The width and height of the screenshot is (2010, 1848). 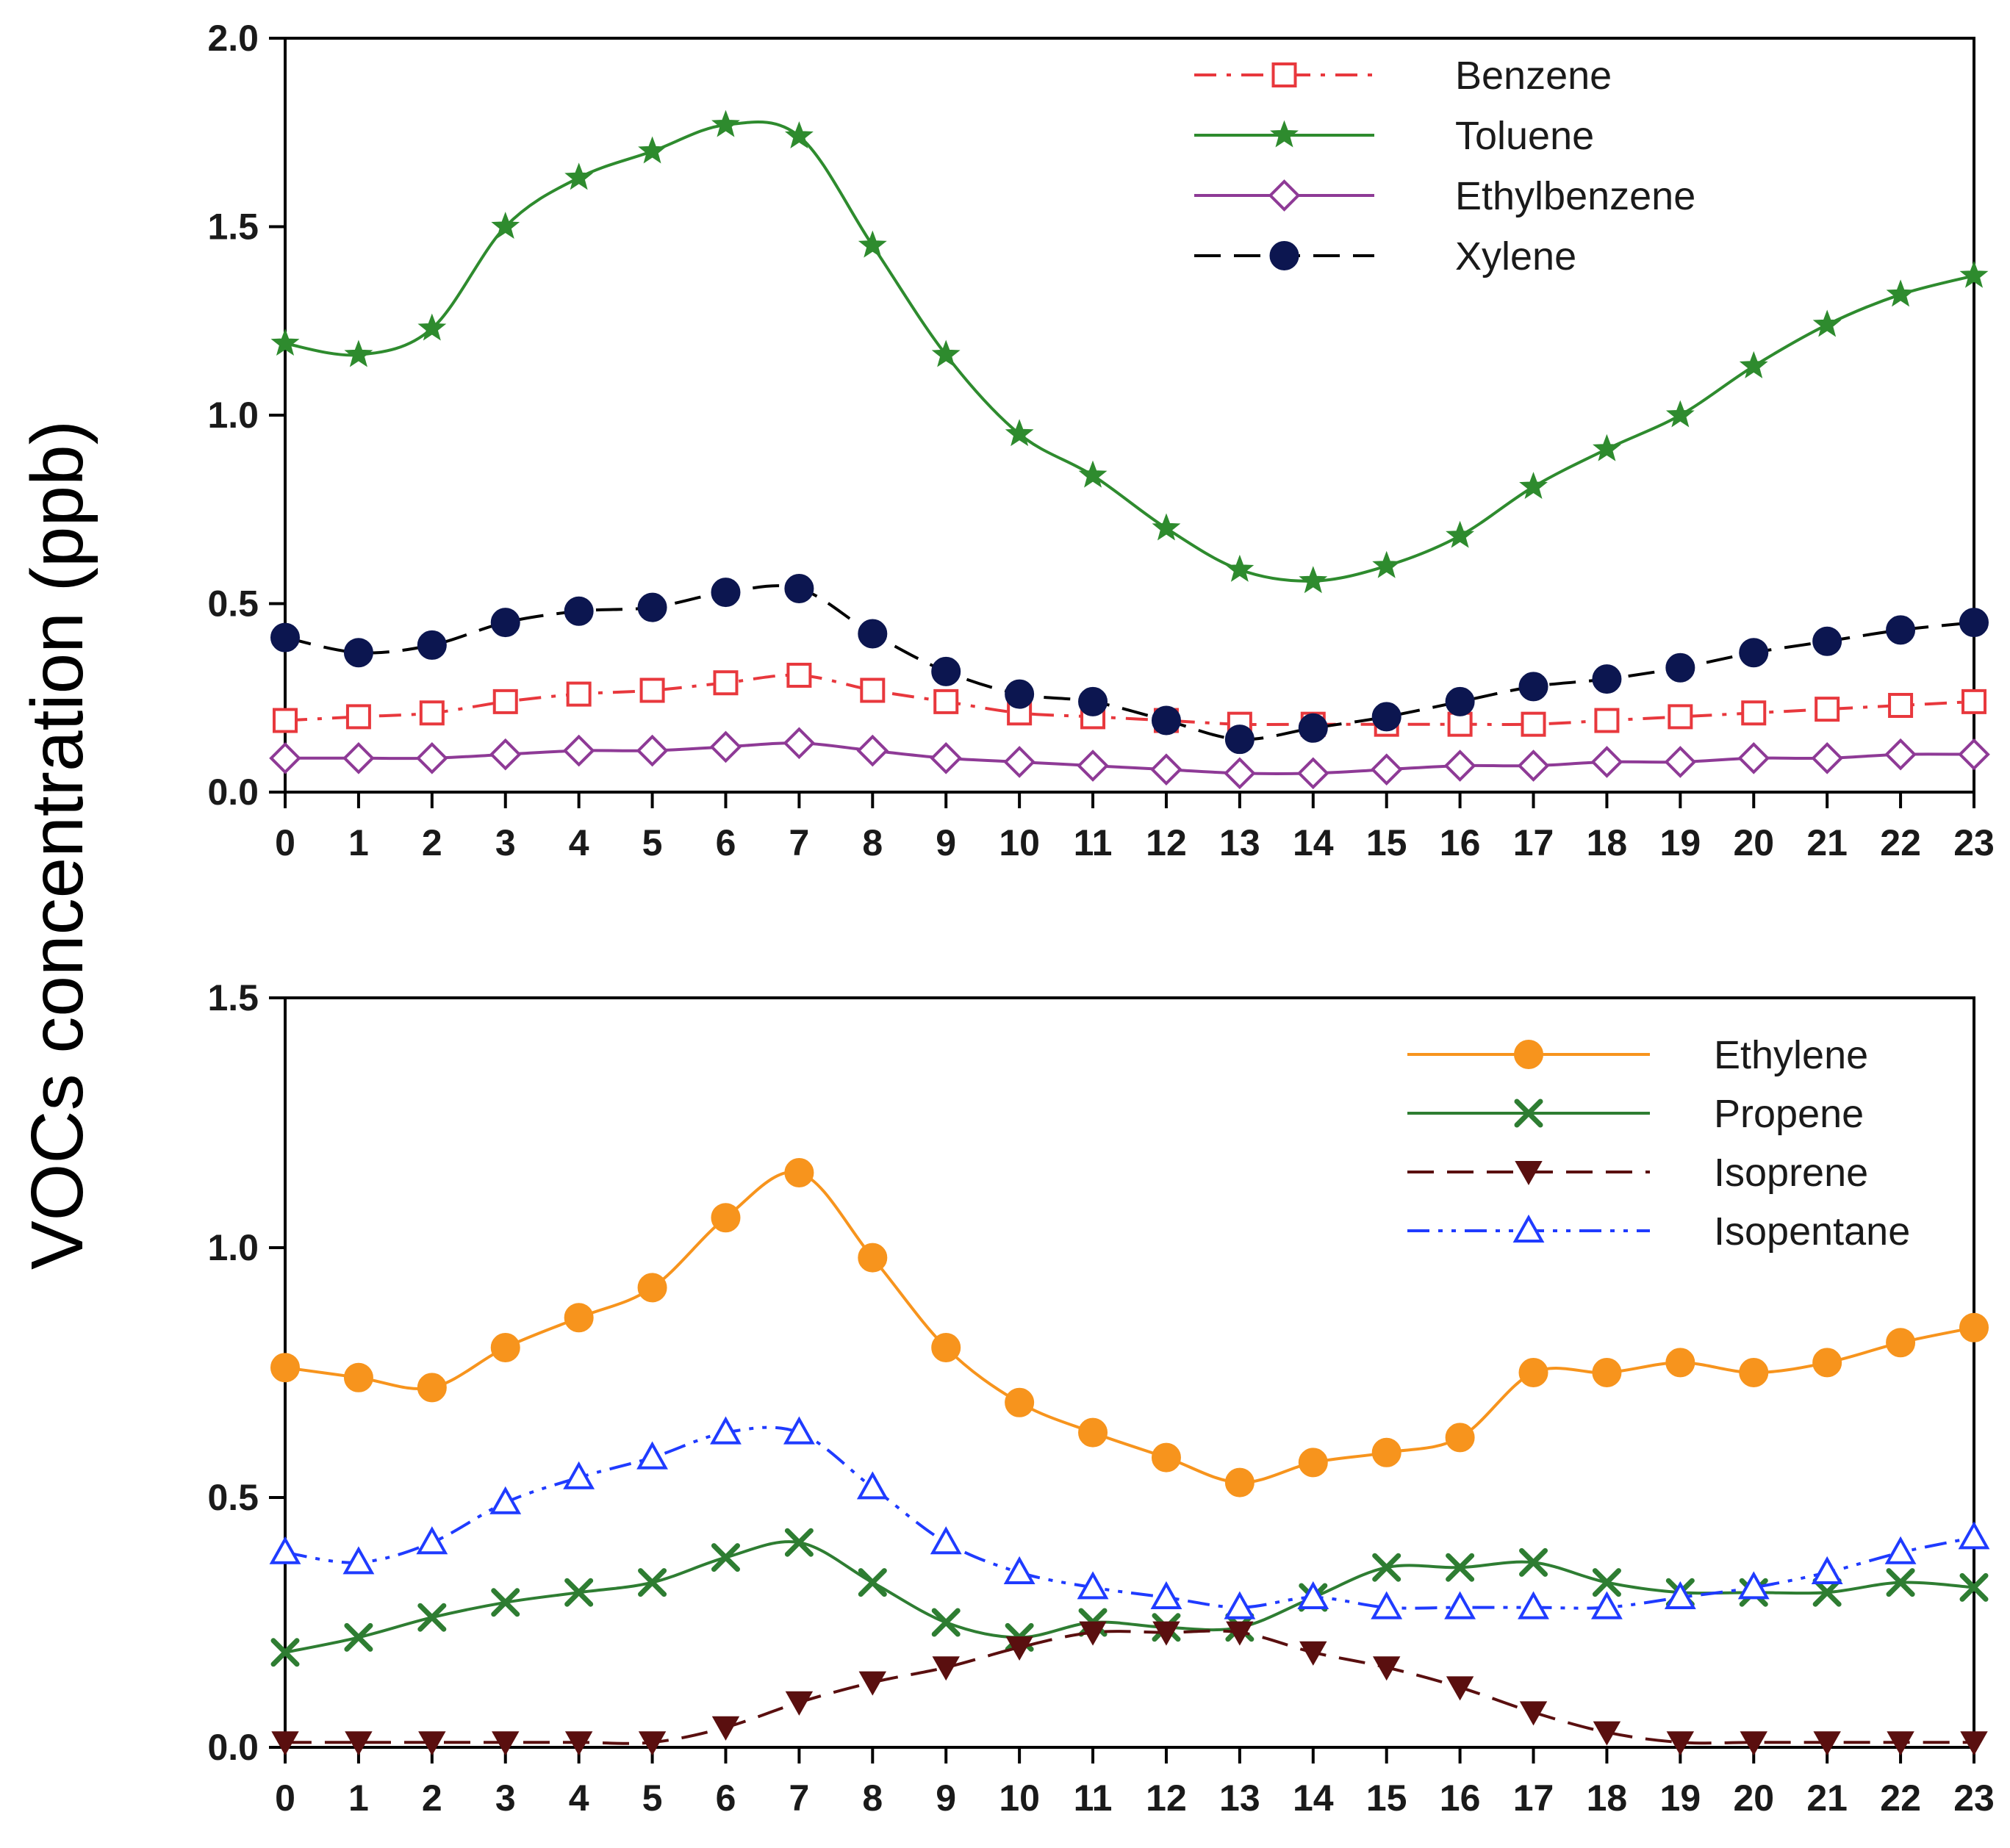 I want to click on x-tick-label: 16, so click(x=1460, y=842).